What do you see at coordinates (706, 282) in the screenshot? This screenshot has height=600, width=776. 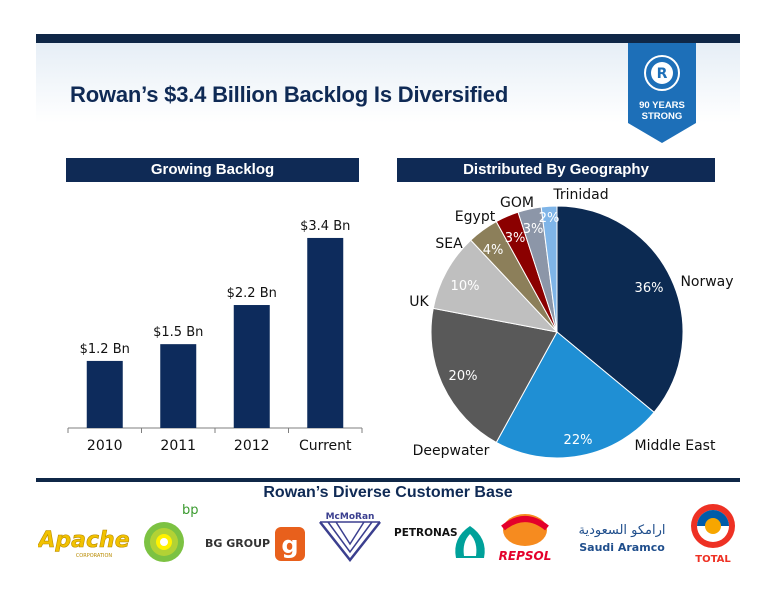 I see `pie-category-label: Norway` at bounding box center [706, 282].